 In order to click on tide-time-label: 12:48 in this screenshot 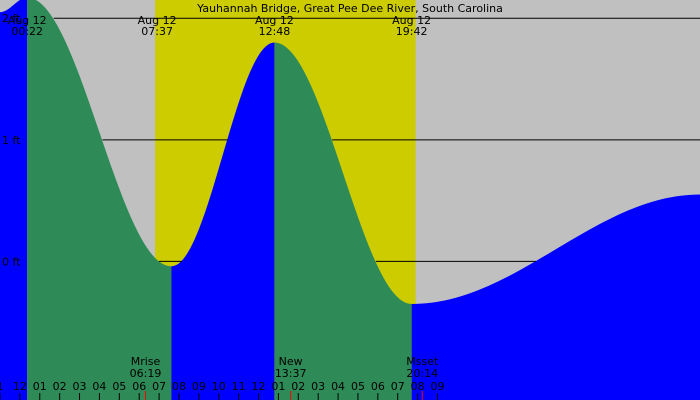, I will do `click(275, 31)`.